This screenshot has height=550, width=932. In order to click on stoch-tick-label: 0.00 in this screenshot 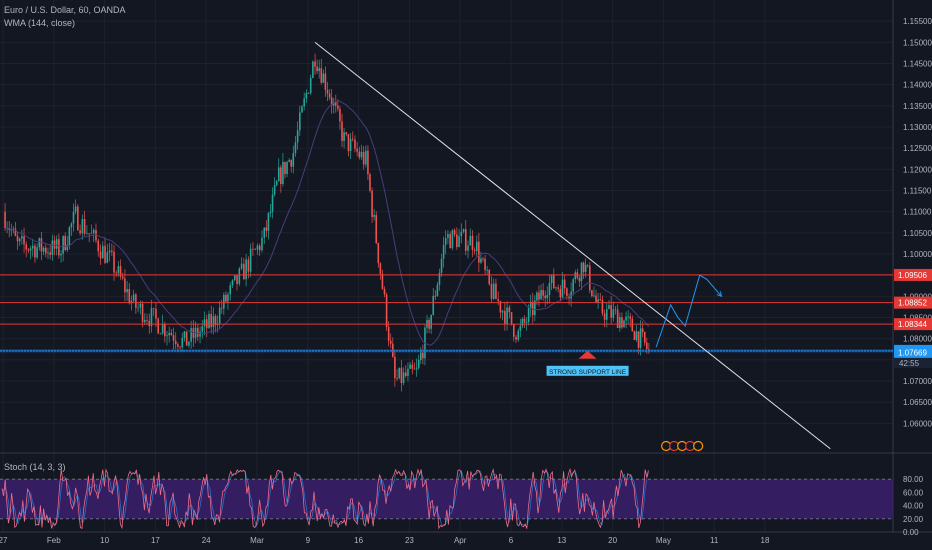, I will do `click(911, 532)`.